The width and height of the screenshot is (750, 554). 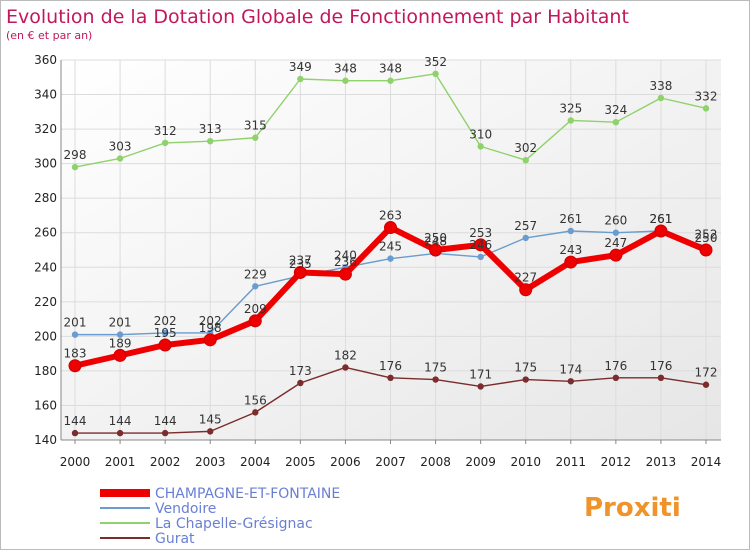 I want to click on data-label: 338, so click(x=660, y=86).